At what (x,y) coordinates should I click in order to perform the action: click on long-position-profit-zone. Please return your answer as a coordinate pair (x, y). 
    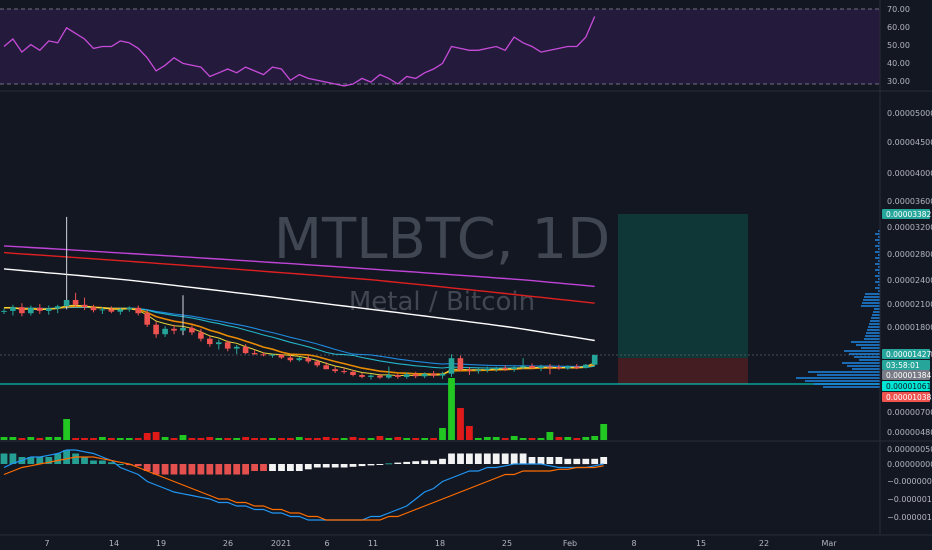
    Looking at the image, I should click on (683, 286).